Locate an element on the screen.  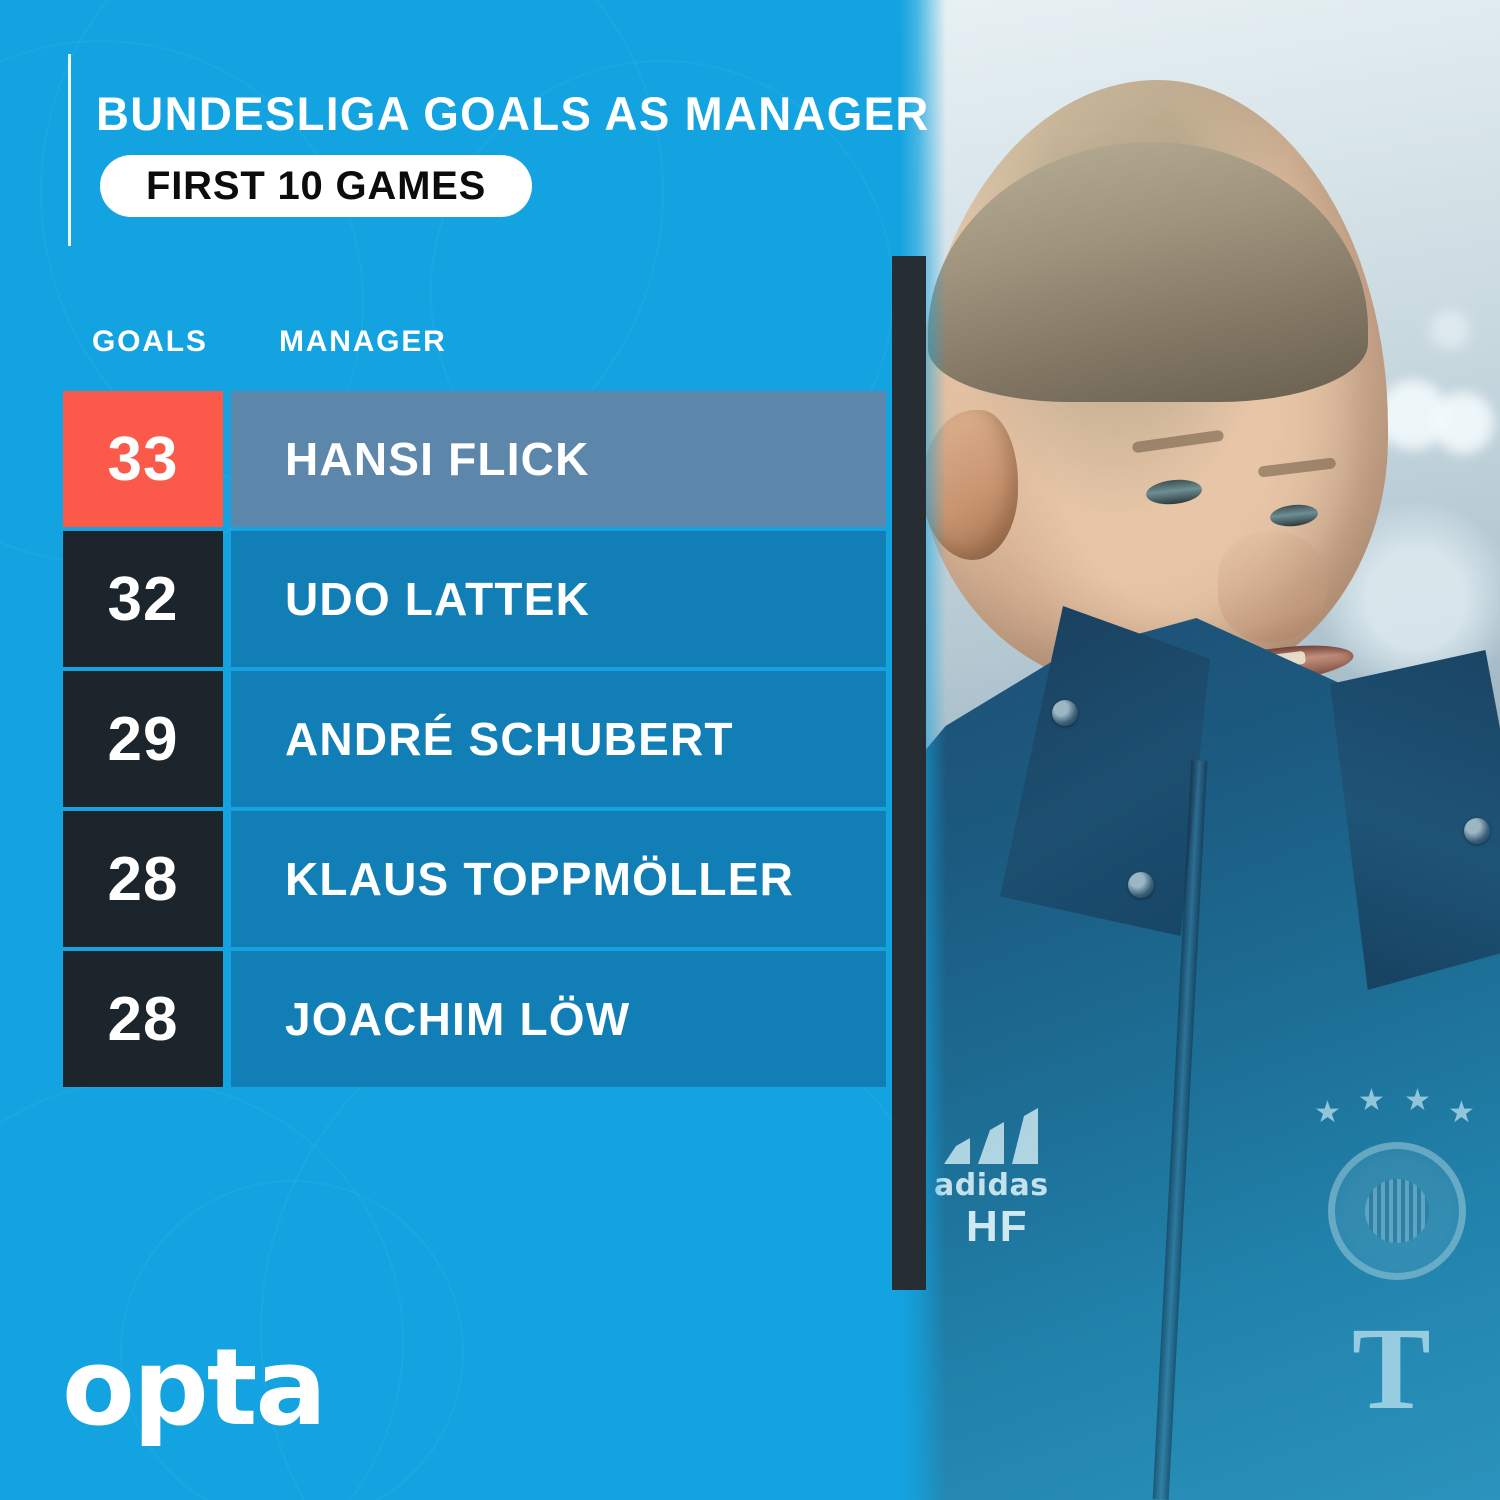
manager-name: JOACHIM LÖW is located at coordinates (458, 1019).